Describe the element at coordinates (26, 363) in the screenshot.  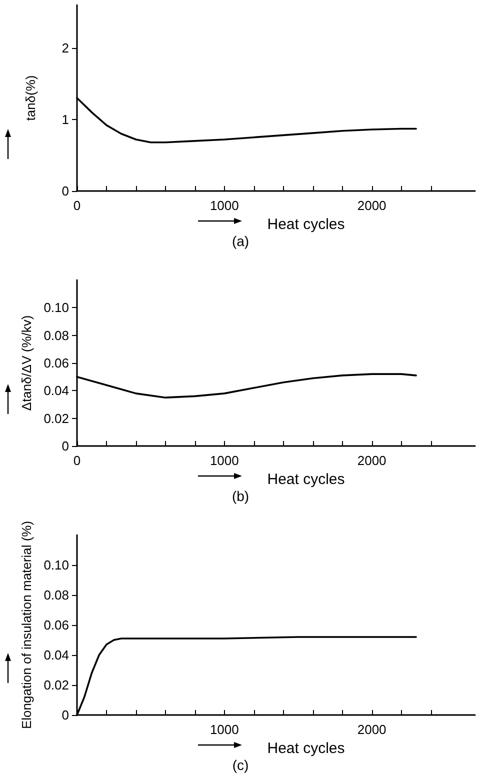
I see `y-axis-title: Δtanδ/ΔV (%/kv)` at that location.